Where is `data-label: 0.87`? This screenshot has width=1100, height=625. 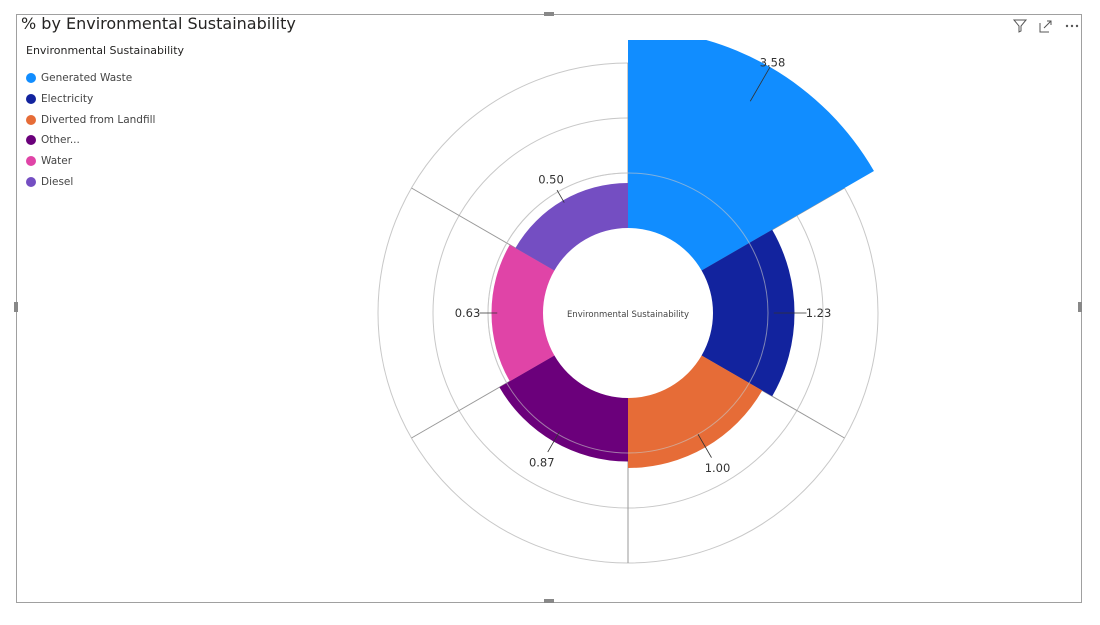 data-label: 0.87 is located at coordinates (542, 462).